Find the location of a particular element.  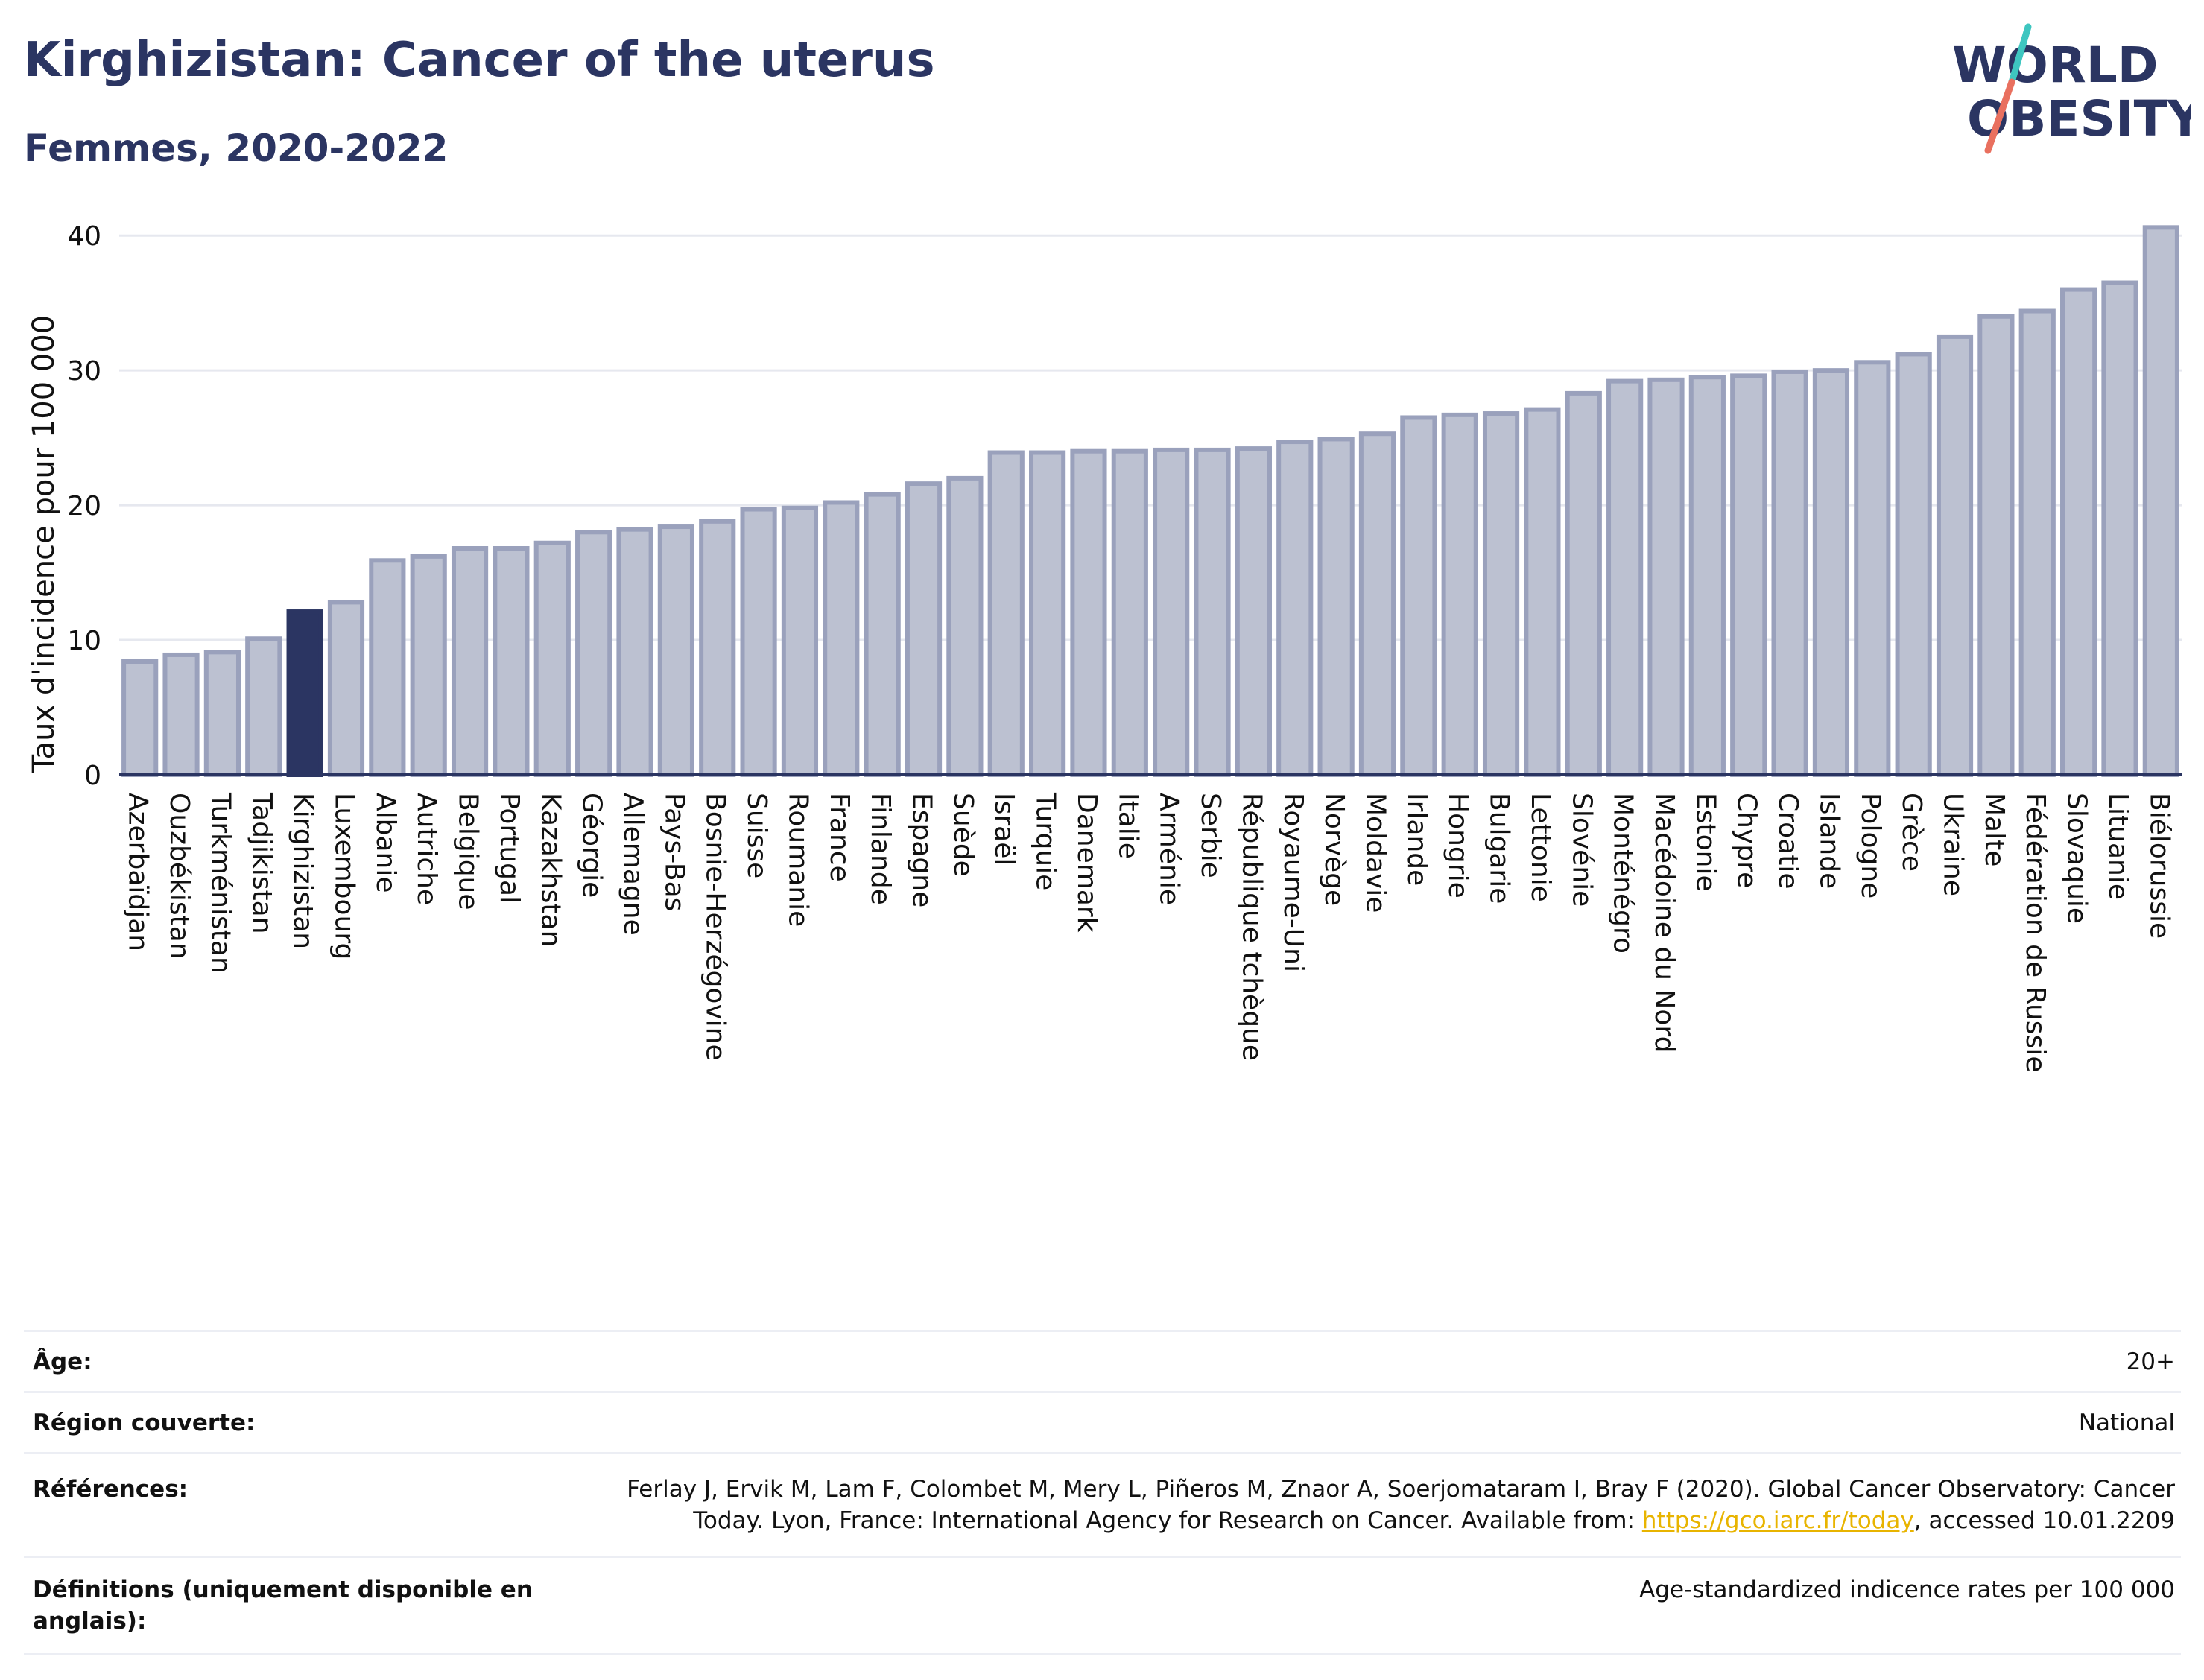

x-tick-label: Monténégro is located at coordinates (1623, 873).